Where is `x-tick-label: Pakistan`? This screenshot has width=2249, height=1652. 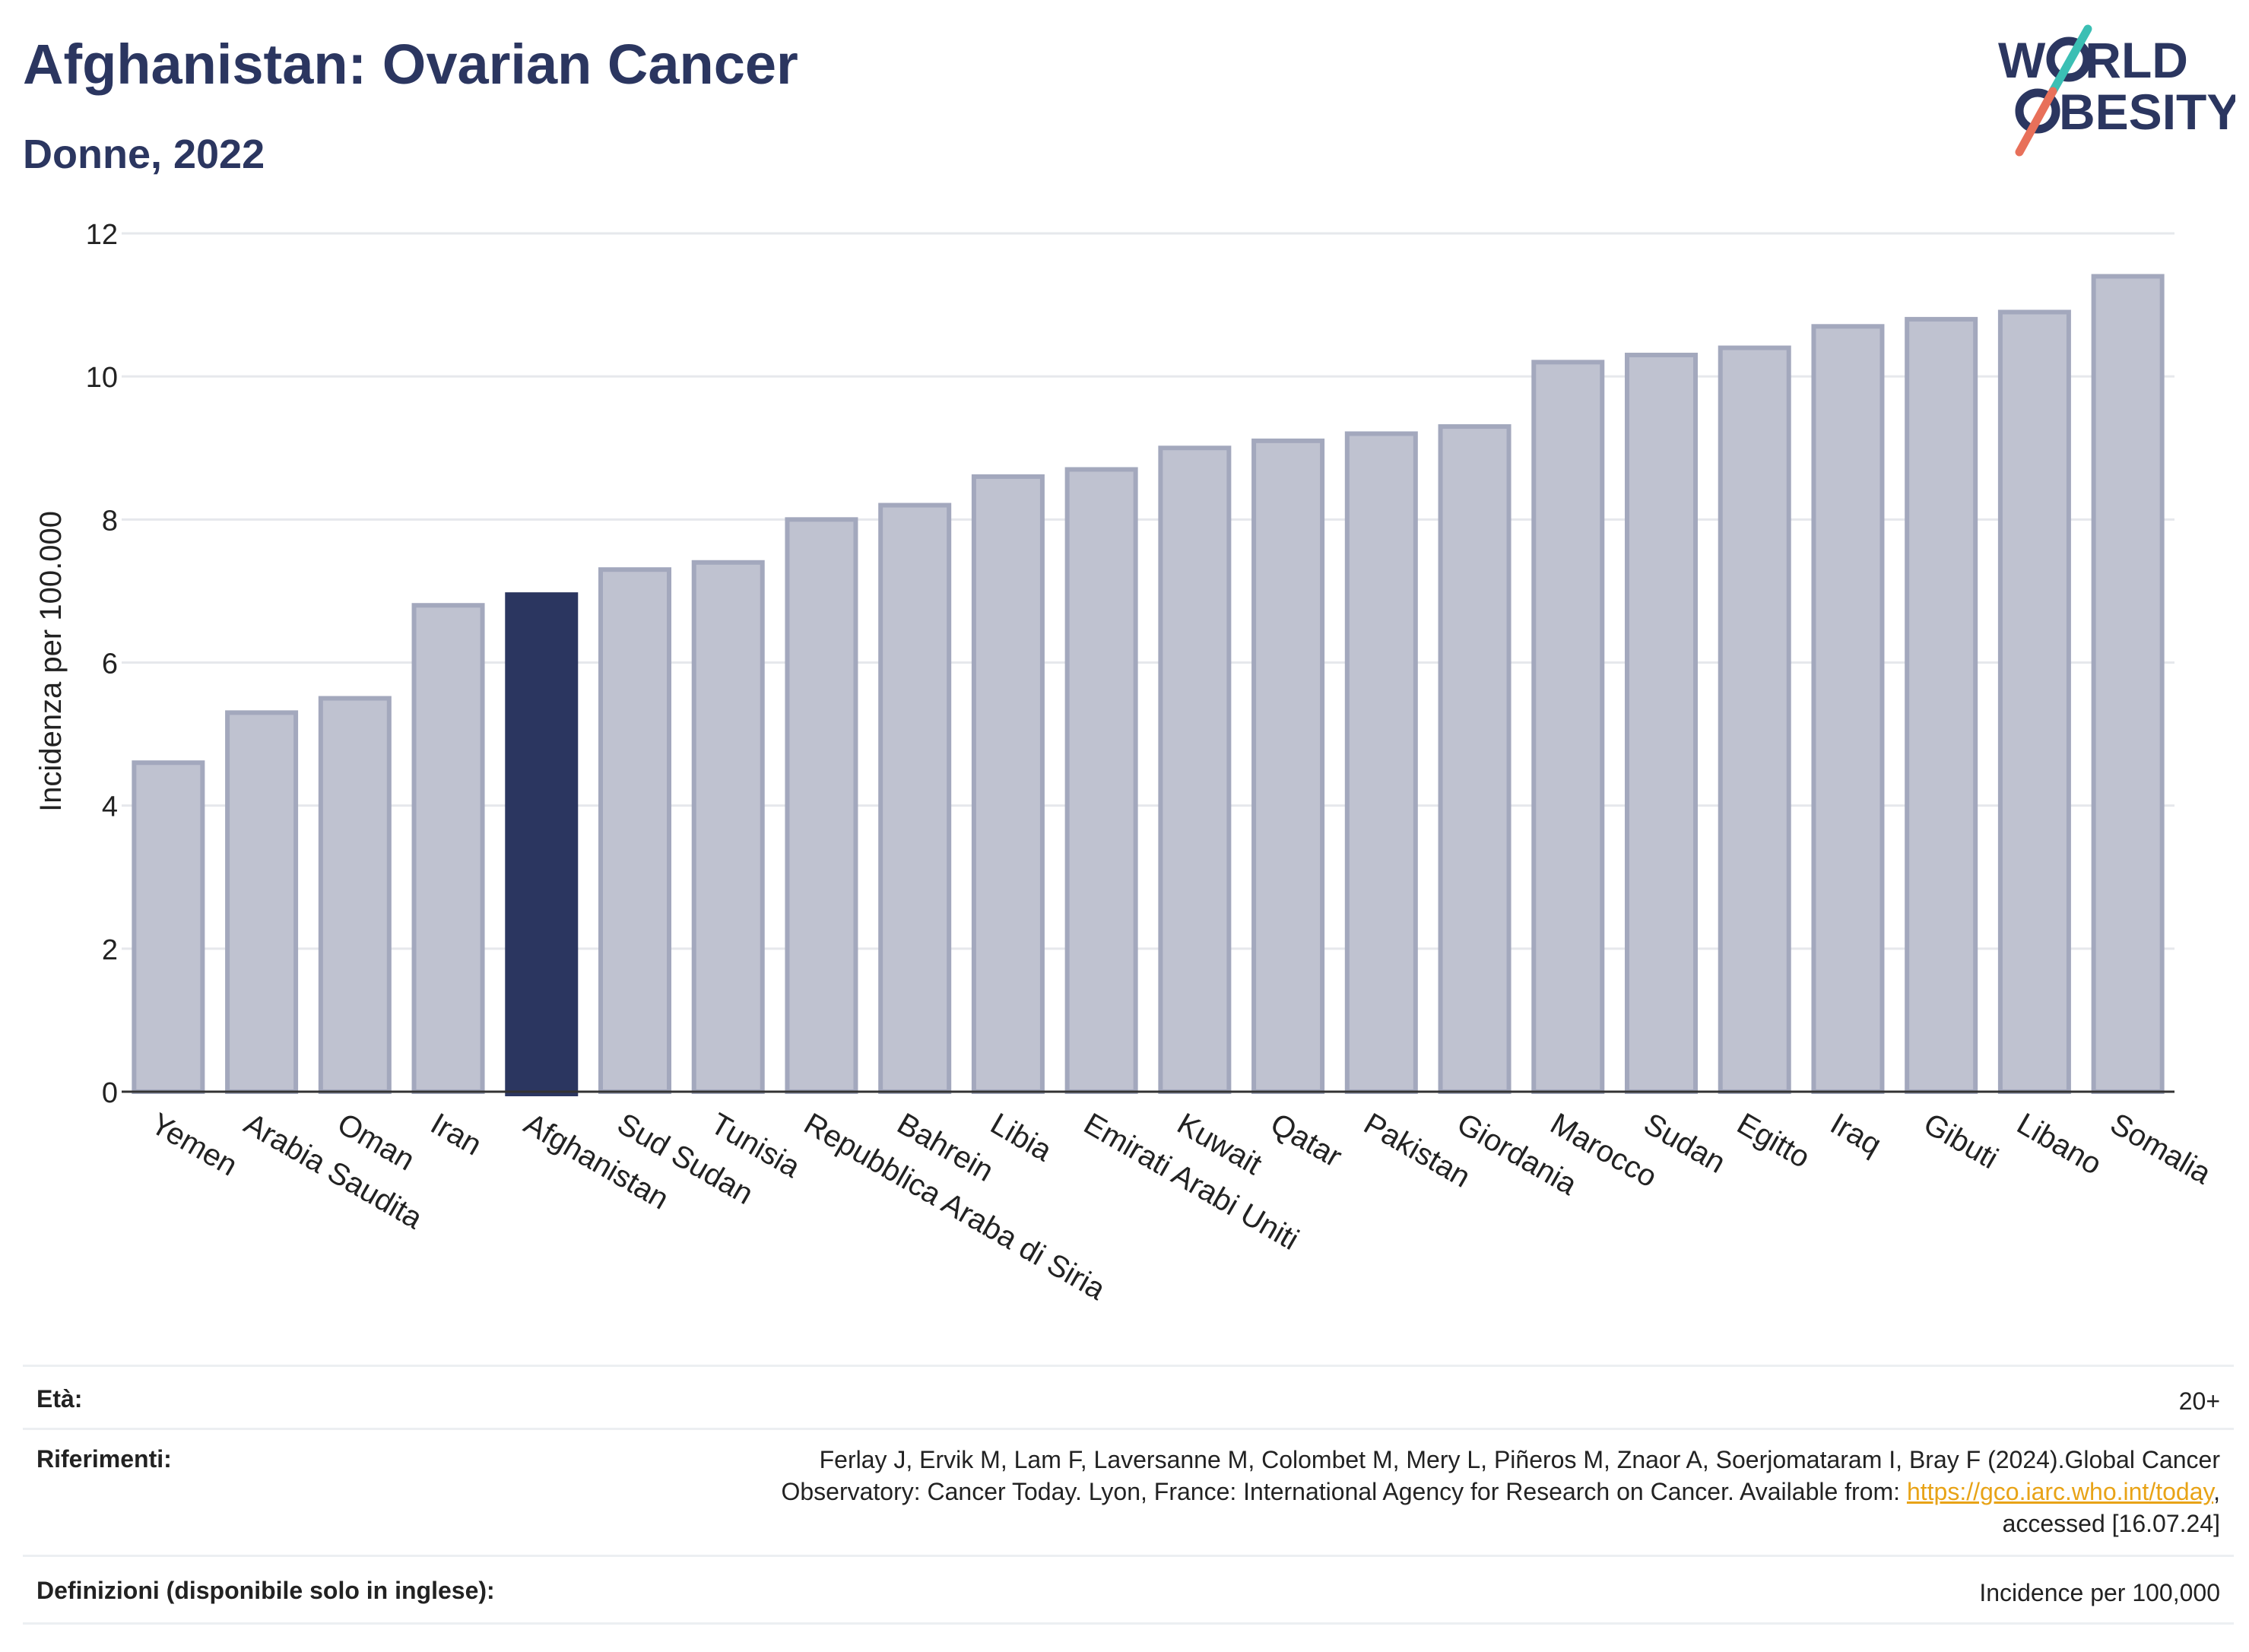 x-tick-label: Pakistan is located at coordinates (1417, 1150).